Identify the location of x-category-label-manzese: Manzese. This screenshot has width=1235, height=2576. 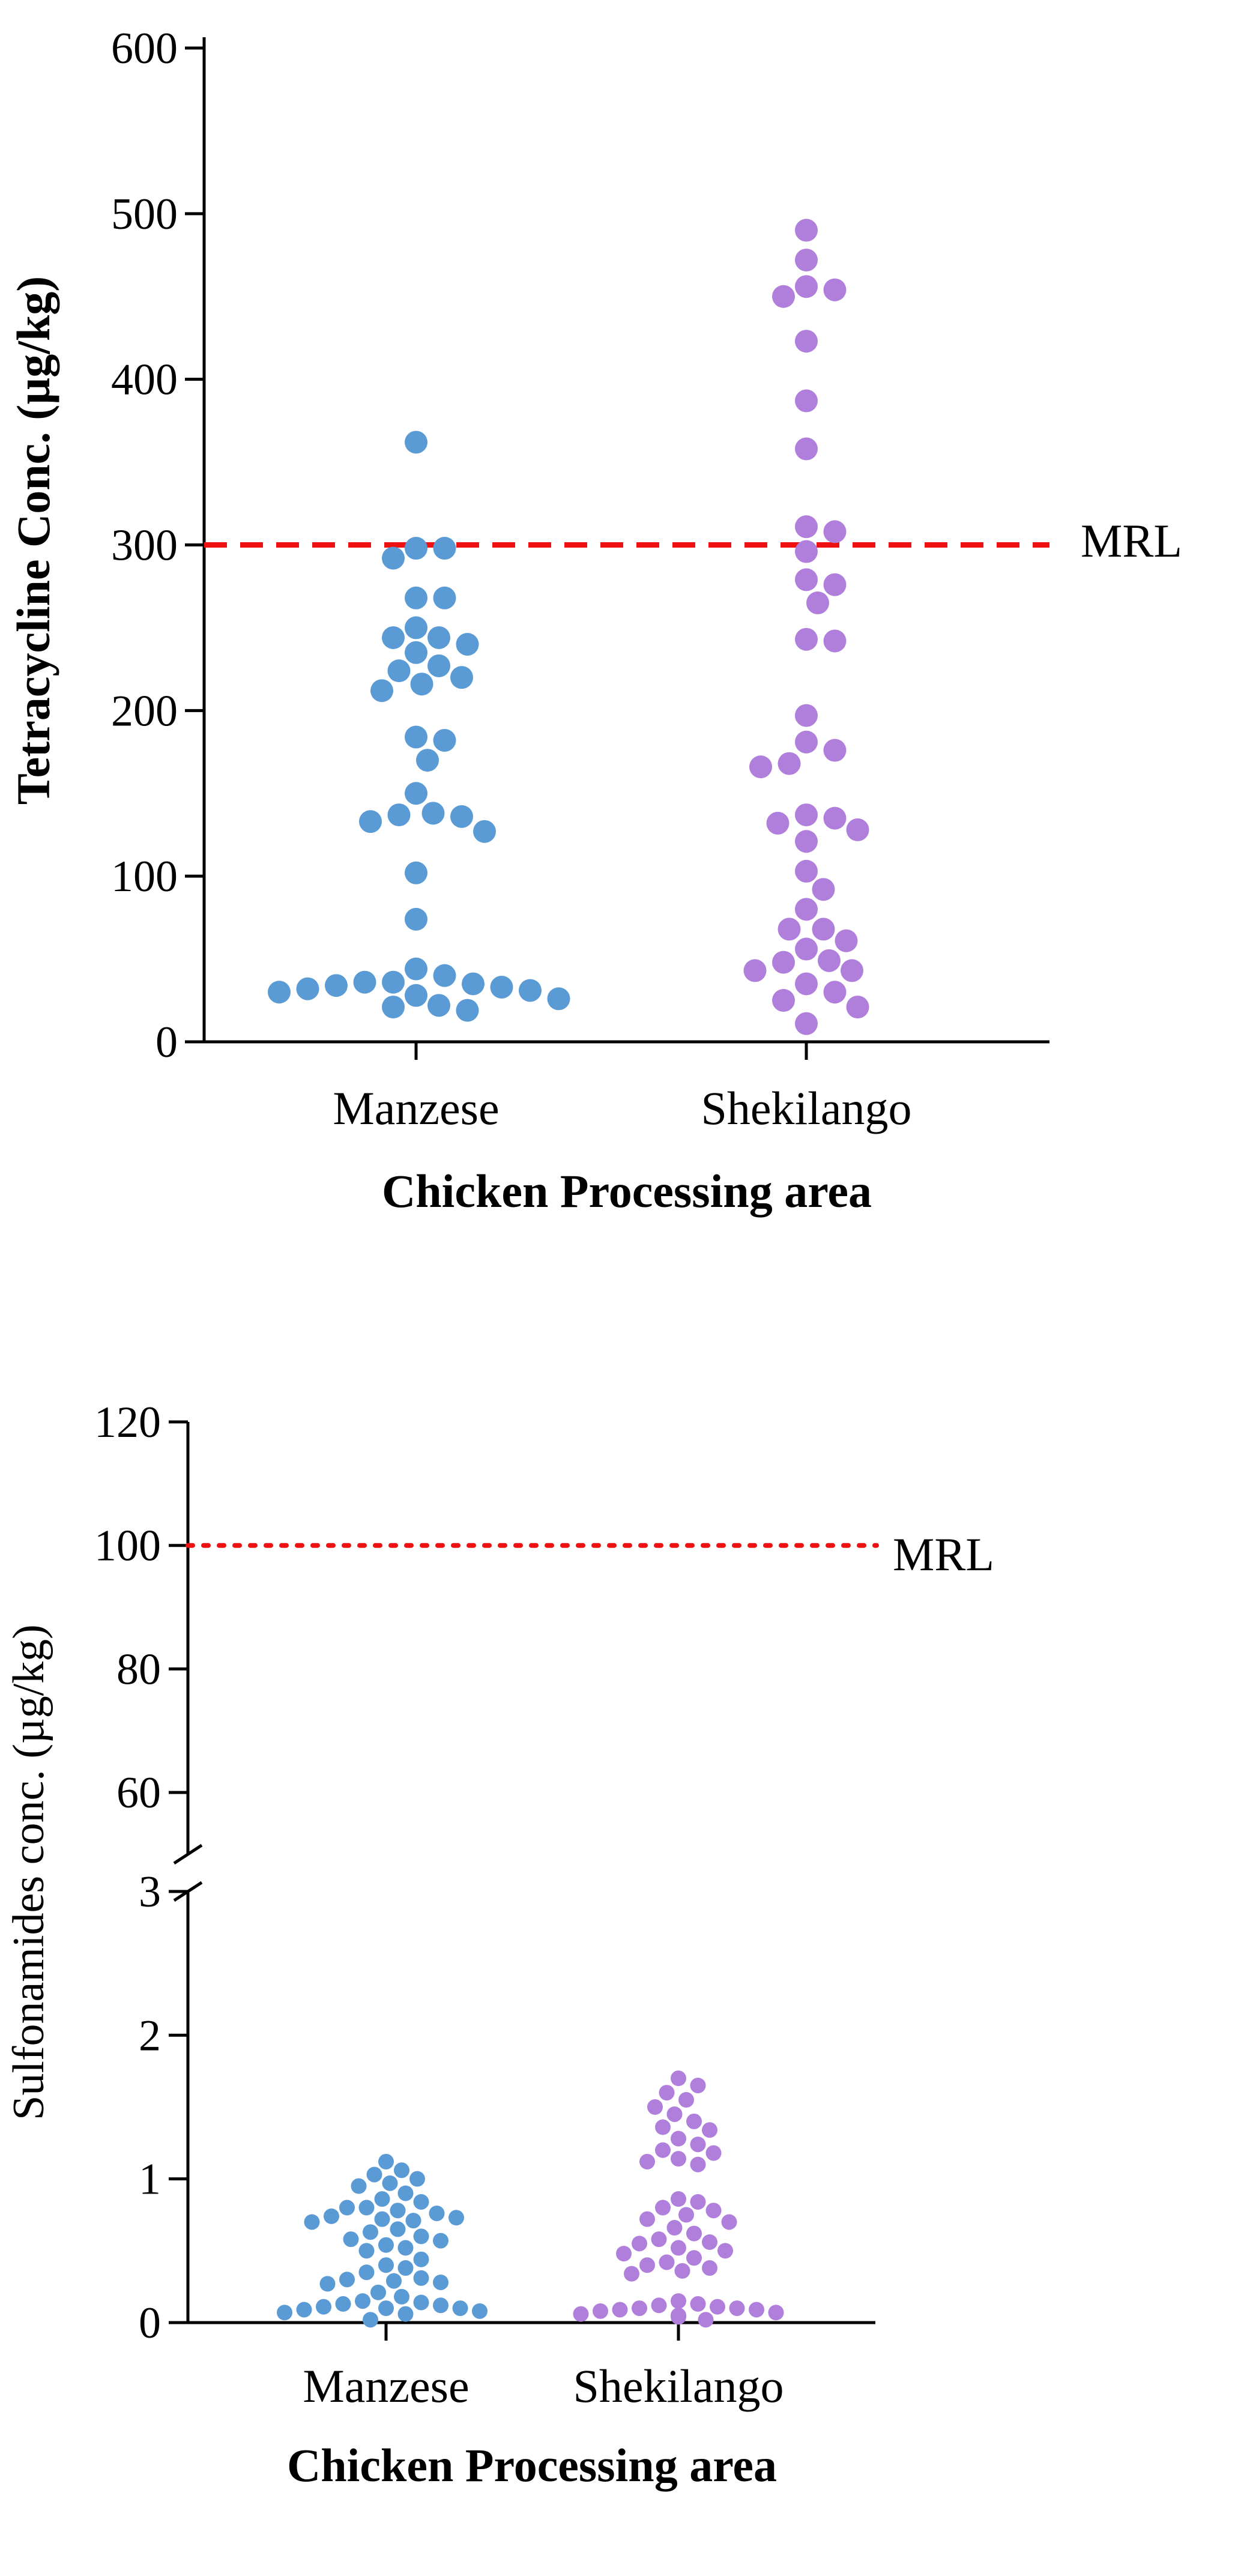
(386, 2386).